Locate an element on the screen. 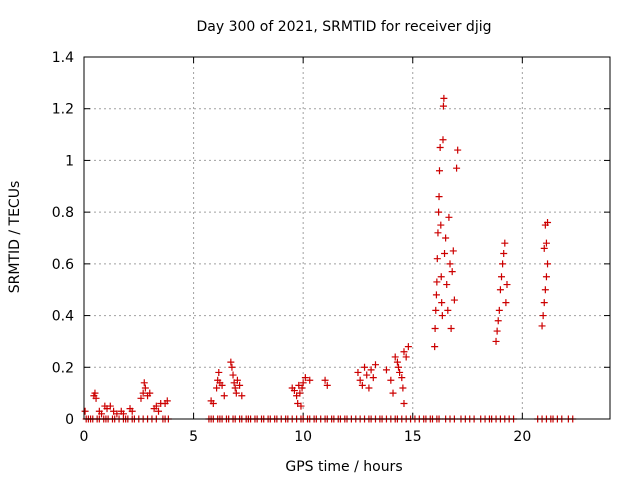 The image size is (640, 480). x-axis-label: GPS time / hours is located at coordinates (343, 467).